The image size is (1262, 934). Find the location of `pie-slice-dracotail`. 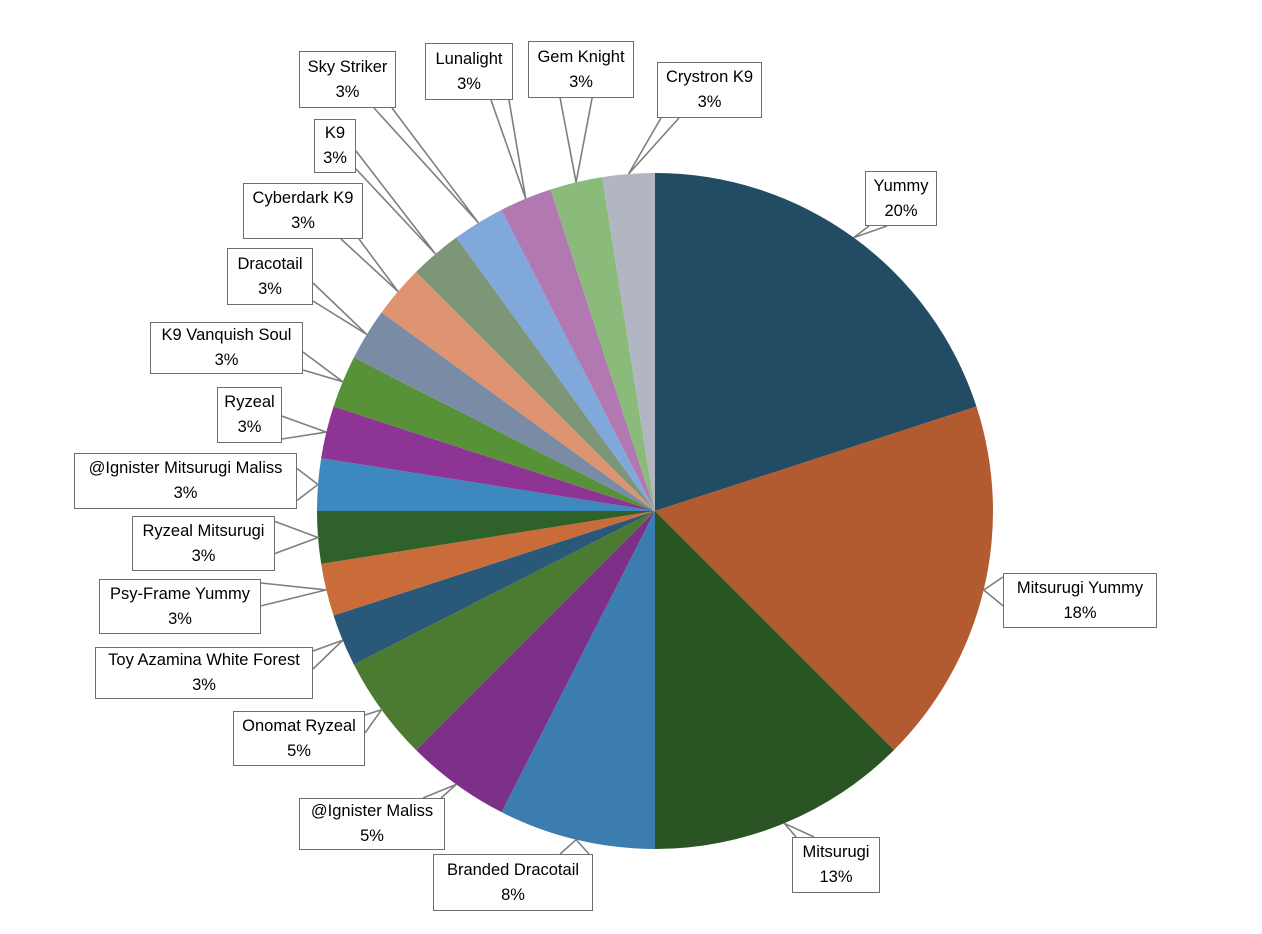

pie-slice-dracotail is located at coordinates (504, 411).